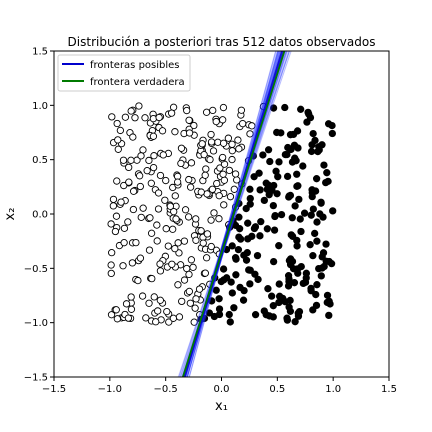  What do you see at coordinates (219, 386) in the screenshot?
I see `x-axis-ticks: −1.5 −1.0 −0.5 0.0 0.5 1.0 1.5` at bounding box center [219, 386].